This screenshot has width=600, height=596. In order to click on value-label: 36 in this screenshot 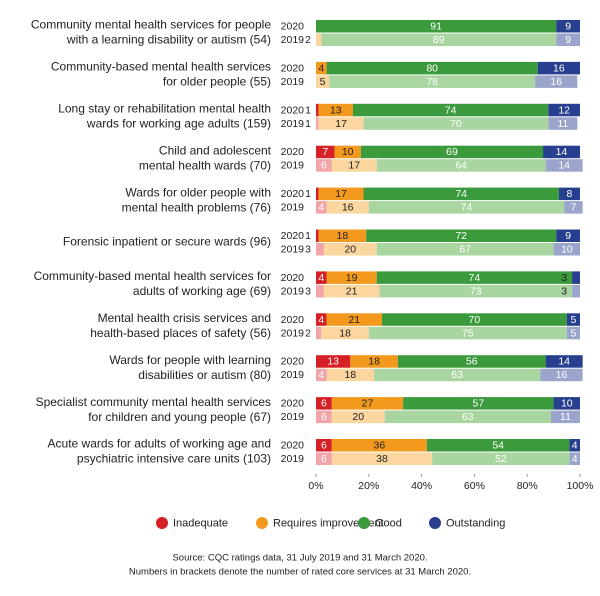, I will do `click(380, 446)`.